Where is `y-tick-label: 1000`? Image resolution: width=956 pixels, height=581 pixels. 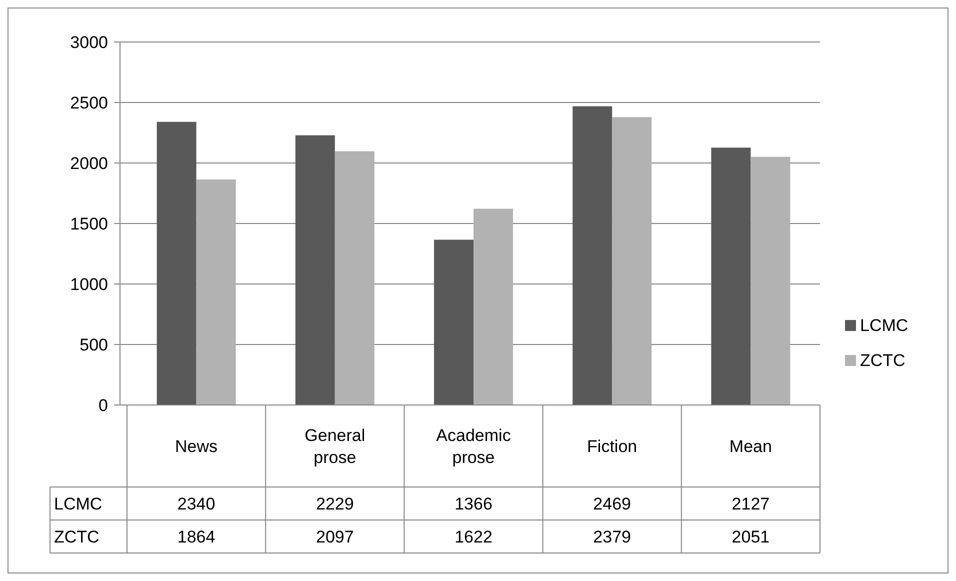 y-tick-label: 1000 is located at coordinates (89, 284).